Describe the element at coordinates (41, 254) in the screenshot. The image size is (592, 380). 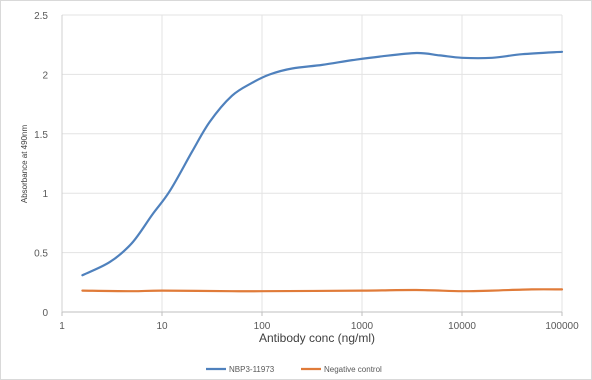
I see `y-tick-label: 0.5` at that location.